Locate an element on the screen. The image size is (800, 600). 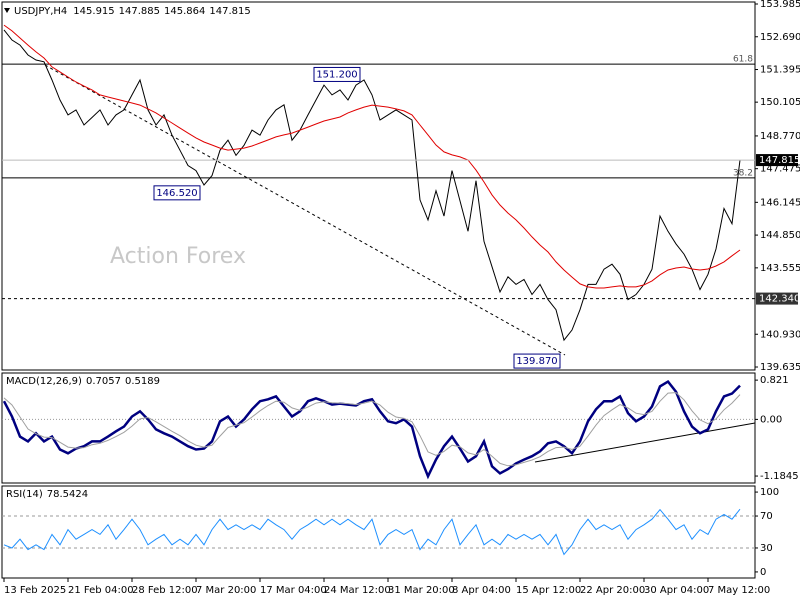
annotation-label: 139.870 is located at coordinates (536, 361).